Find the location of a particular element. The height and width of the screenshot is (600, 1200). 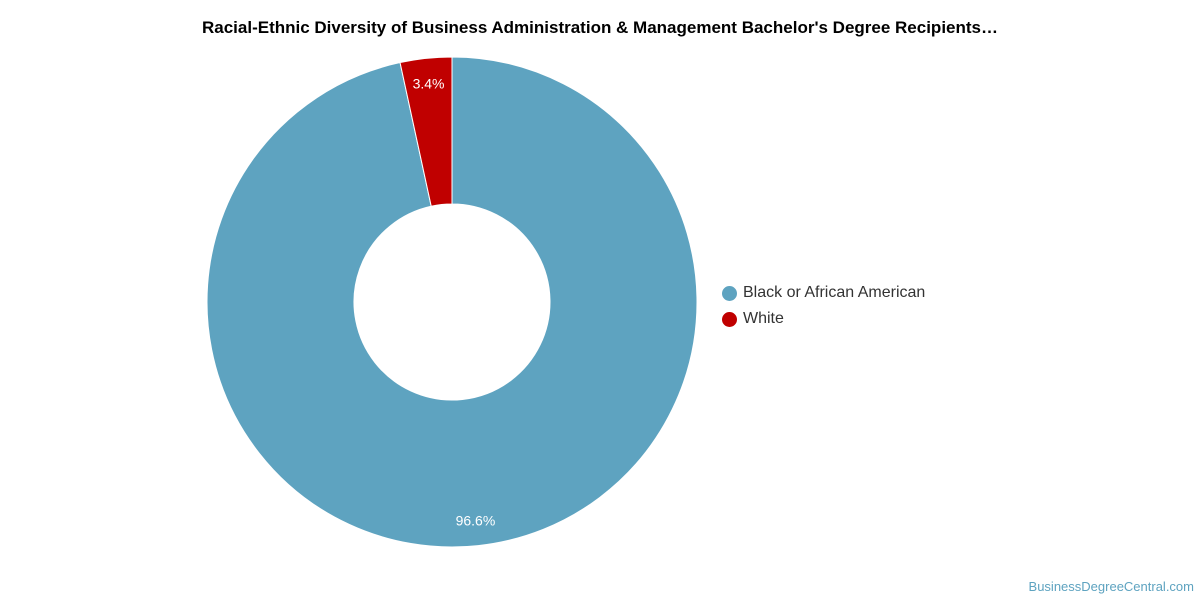

labels-group: 96.6% 3.4% is located at coordinates (454, 301).